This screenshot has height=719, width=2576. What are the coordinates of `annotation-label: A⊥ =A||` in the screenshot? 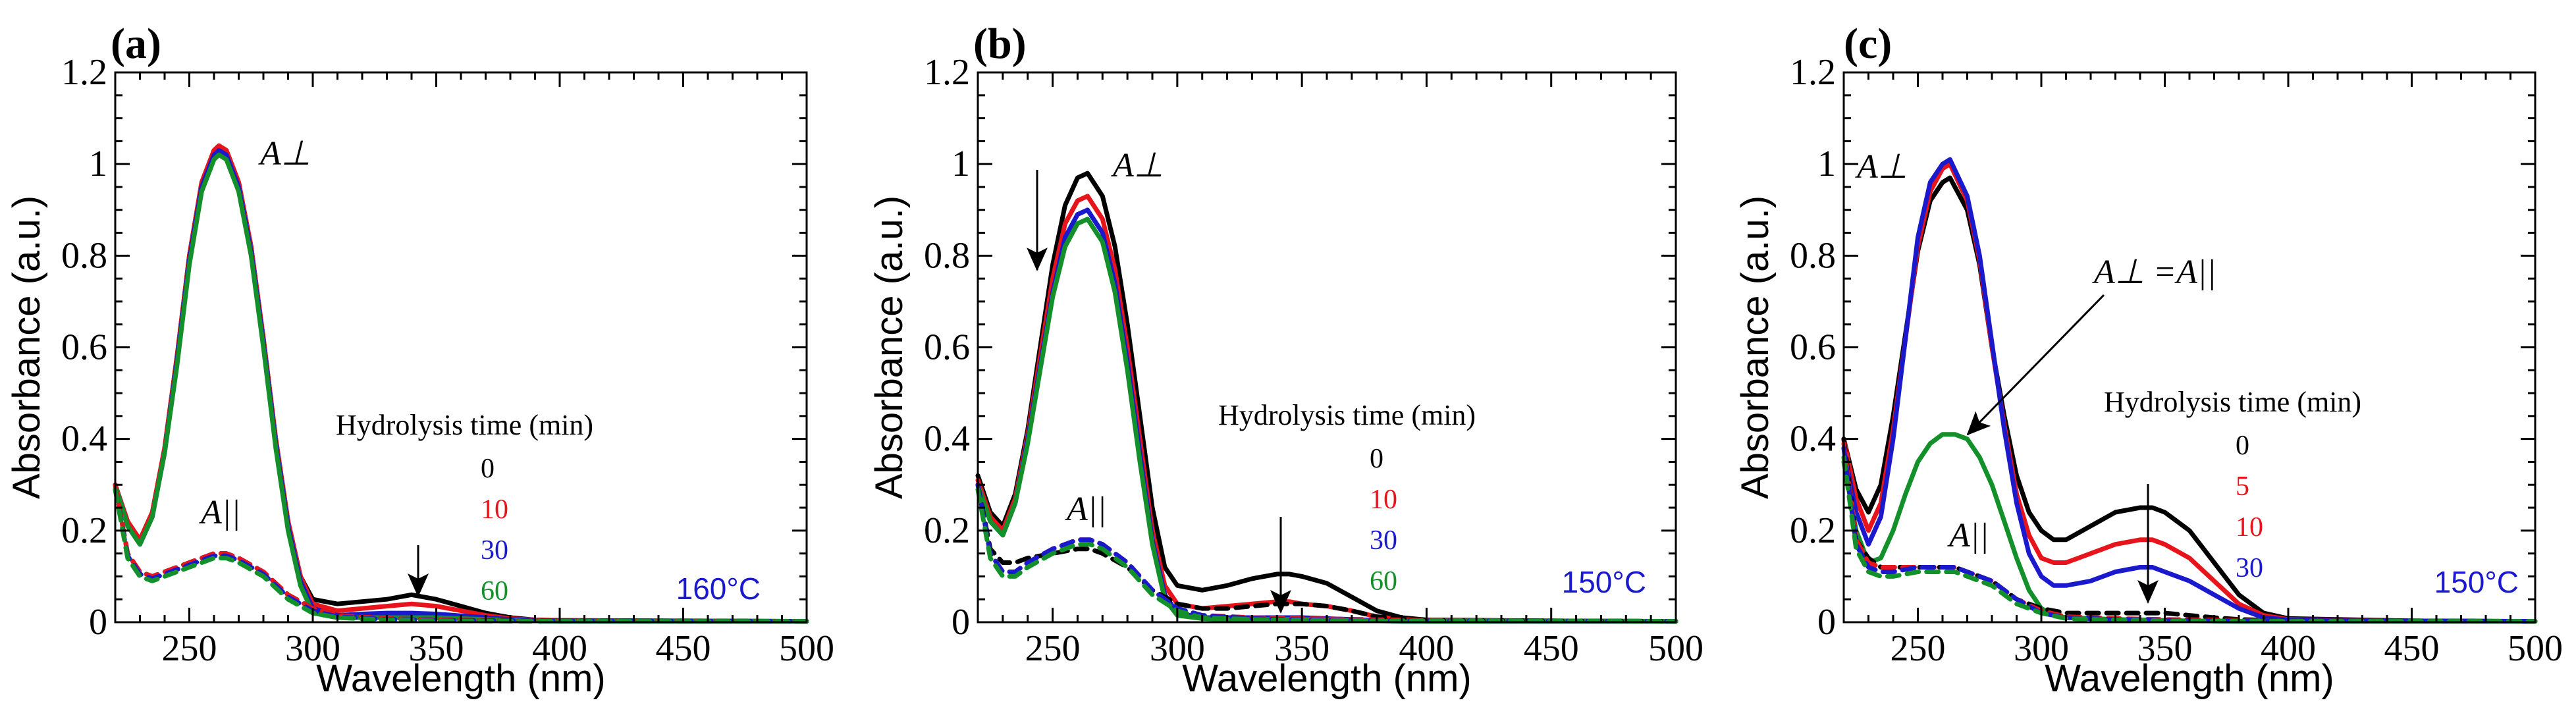 It's located at (2154, 272).